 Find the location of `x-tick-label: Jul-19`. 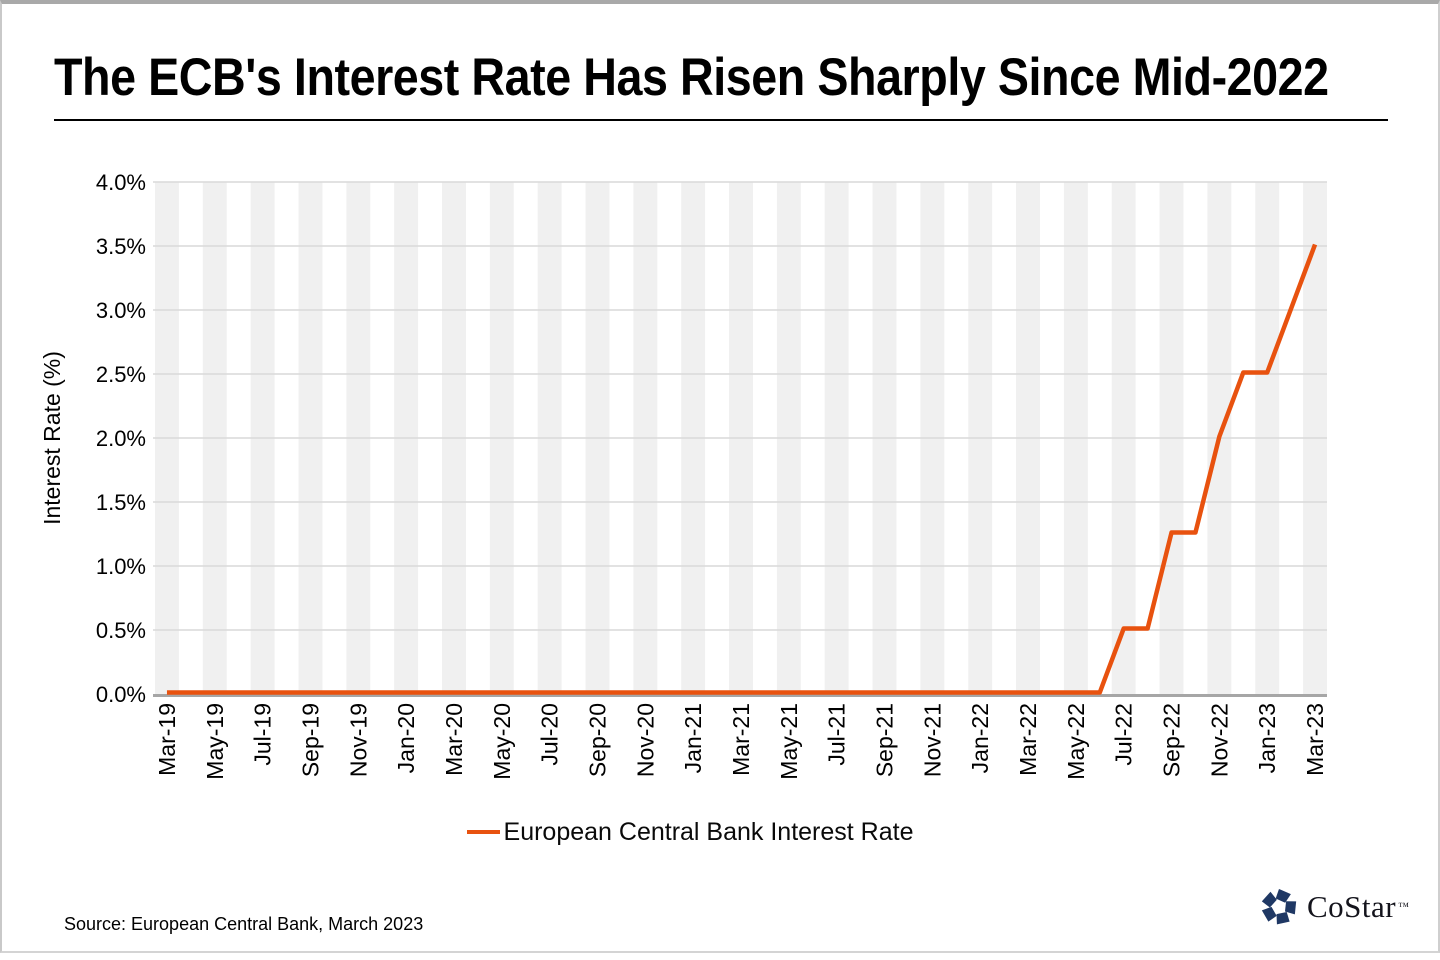

x-tick-label: Jul-19 is located at coordinates (263, 734).